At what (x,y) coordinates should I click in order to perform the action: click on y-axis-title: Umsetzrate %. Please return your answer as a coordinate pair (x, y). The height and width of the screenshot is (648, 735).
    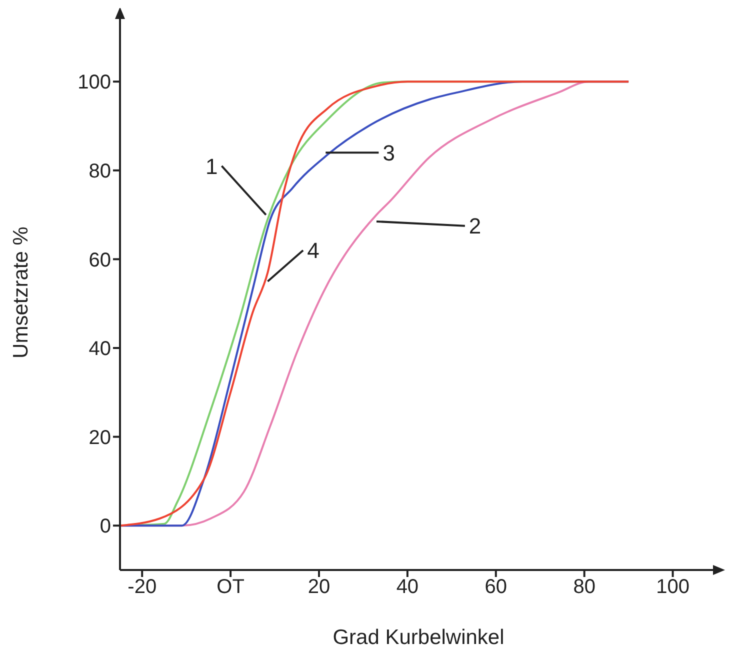
    Looking at the image, I should click on (20, 292).